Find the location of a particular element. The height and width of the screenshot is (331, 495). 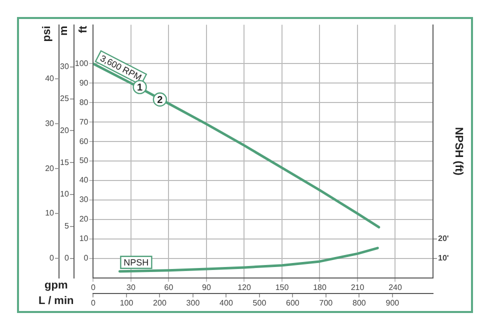

y-tick-label: 60 is located at coordinates (84, 141).